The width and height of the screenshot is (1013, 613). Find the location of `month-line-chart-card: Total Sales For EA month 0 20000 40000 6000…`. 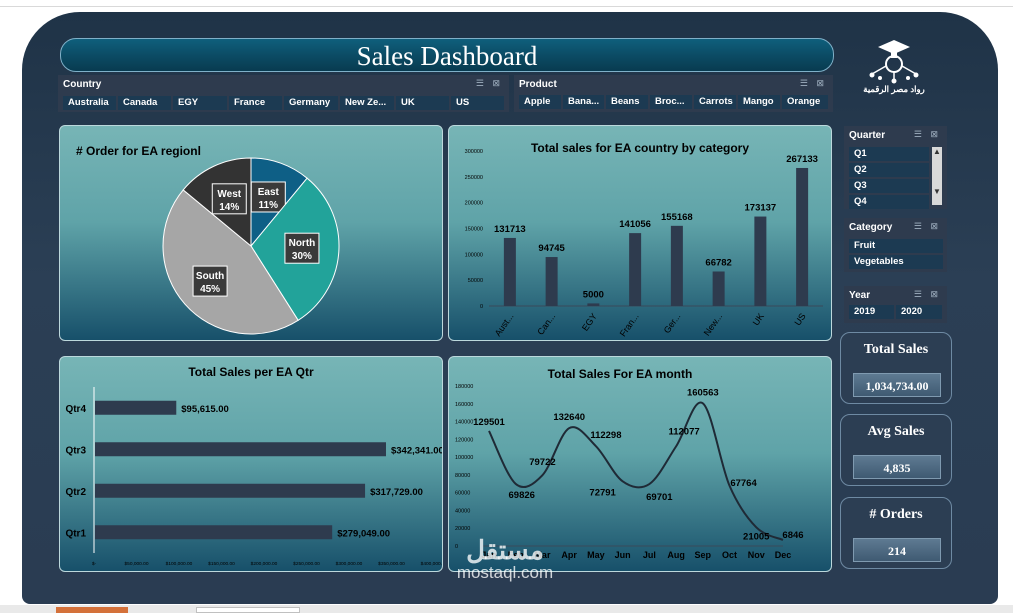

month-line-chart-card: Total Sales For EA month 0 20000 40000 6000… is located at coordinates (640, 464).